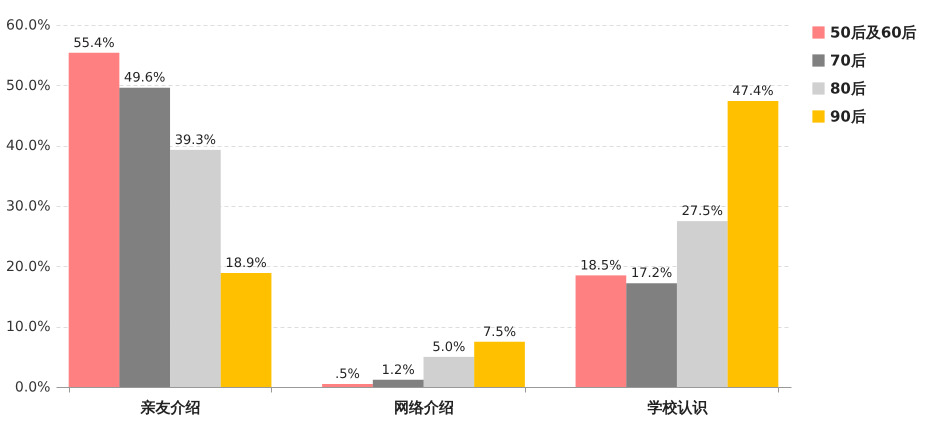 This screenshot has height=442, width=941. I want to click on y-tick-label: 50.0%, so click(28, 86).